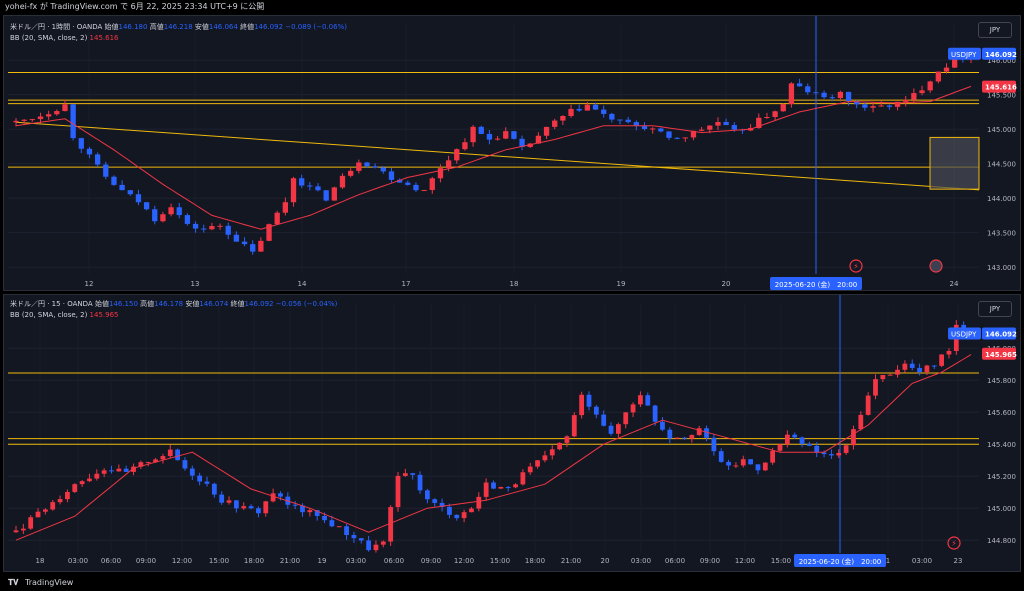 The height and width of the screenshot is (591, 1024). I want to click on legend-high-label: 高値, so click(156, 27).